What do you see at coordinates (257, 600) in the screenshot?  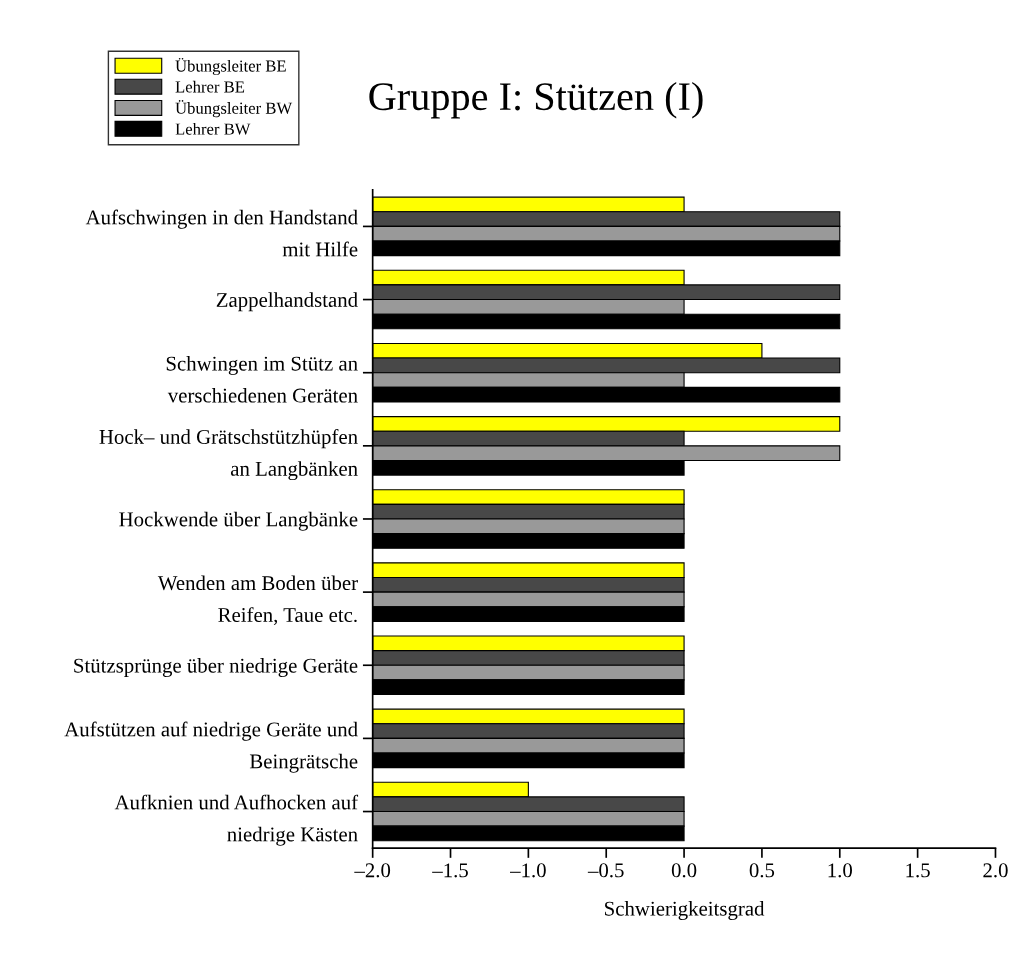 I see `y-tick-label: Wenden am Boden über Reifen, Taue etc.` at bounding box center [257, 600].